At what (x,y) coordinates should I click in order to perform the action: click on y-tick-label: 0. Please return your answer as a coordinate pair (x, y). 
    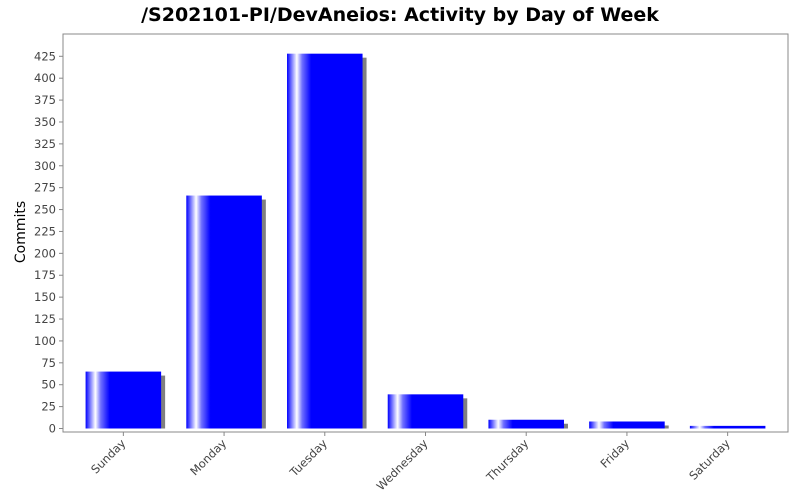
    Looking at the image, I should click on (52, 429).